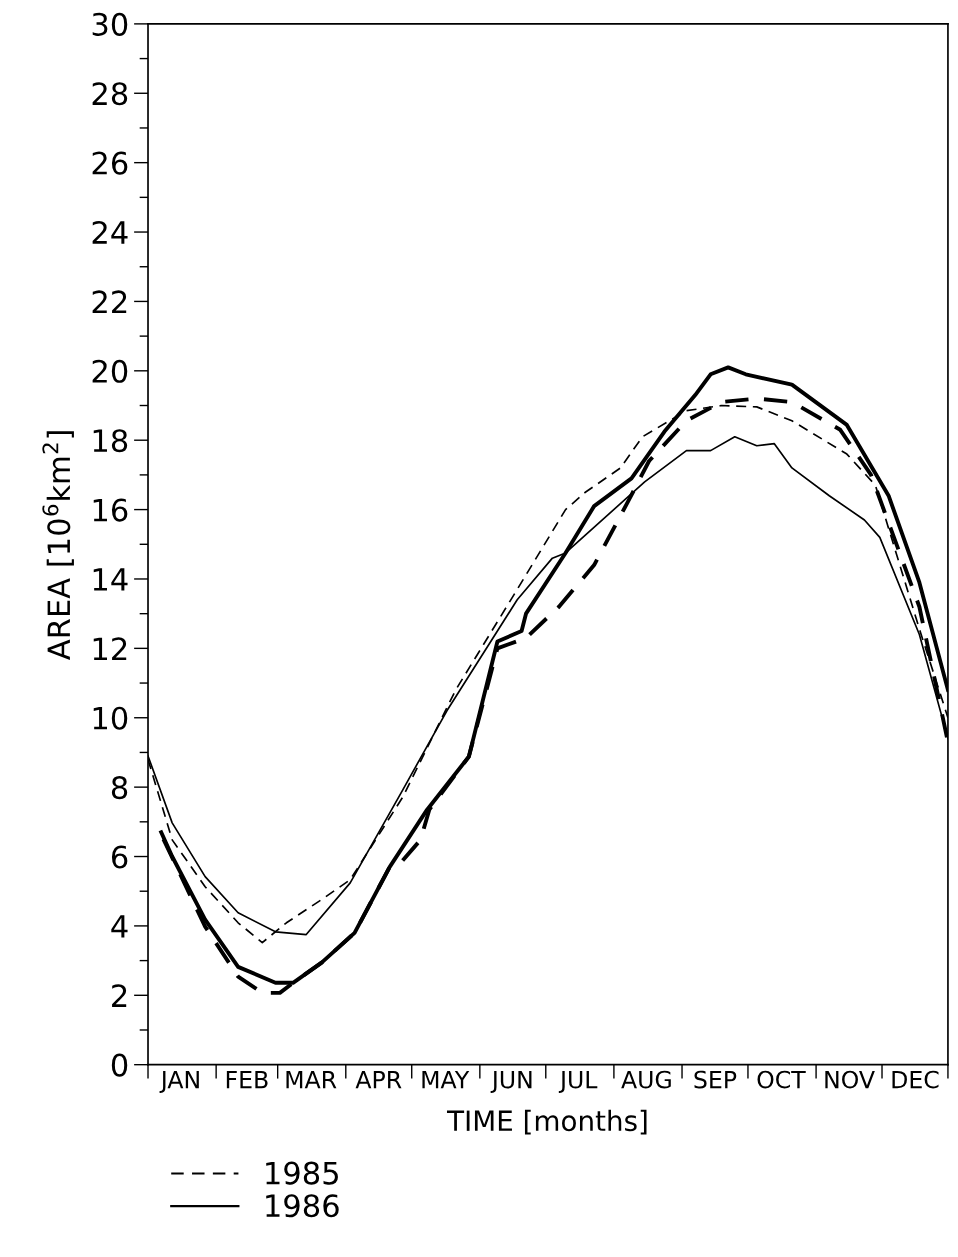 The image size is (958, 1257). I want to click on y-tick-label: 10, so click(110, 718).